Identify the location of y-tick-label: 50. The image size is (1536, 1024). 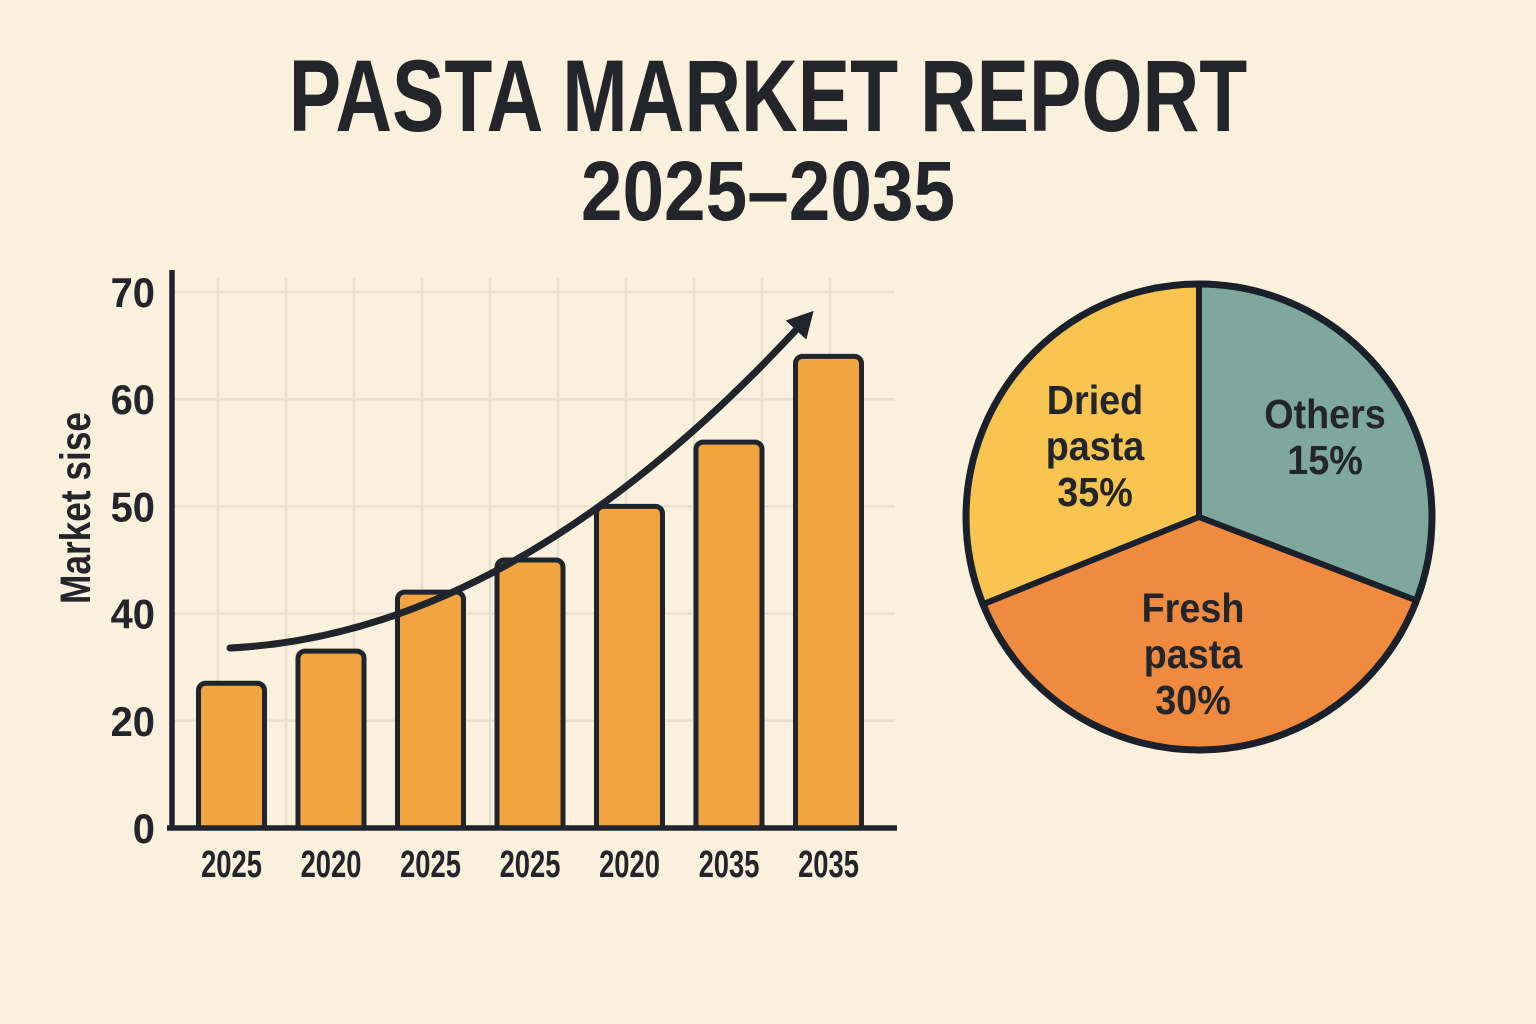
(133, 506).